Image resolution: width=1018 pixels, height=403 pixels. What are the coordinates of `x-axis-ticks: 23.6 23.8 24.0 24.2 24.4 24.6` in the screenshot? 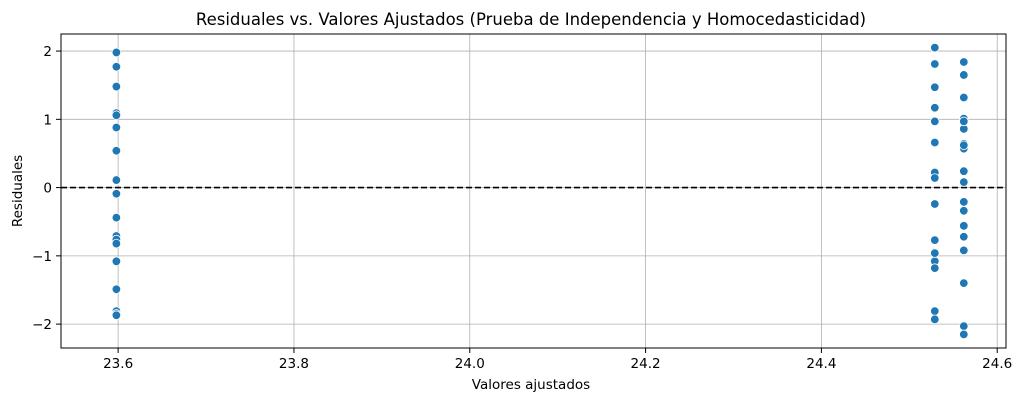 It's located at (557, 360).